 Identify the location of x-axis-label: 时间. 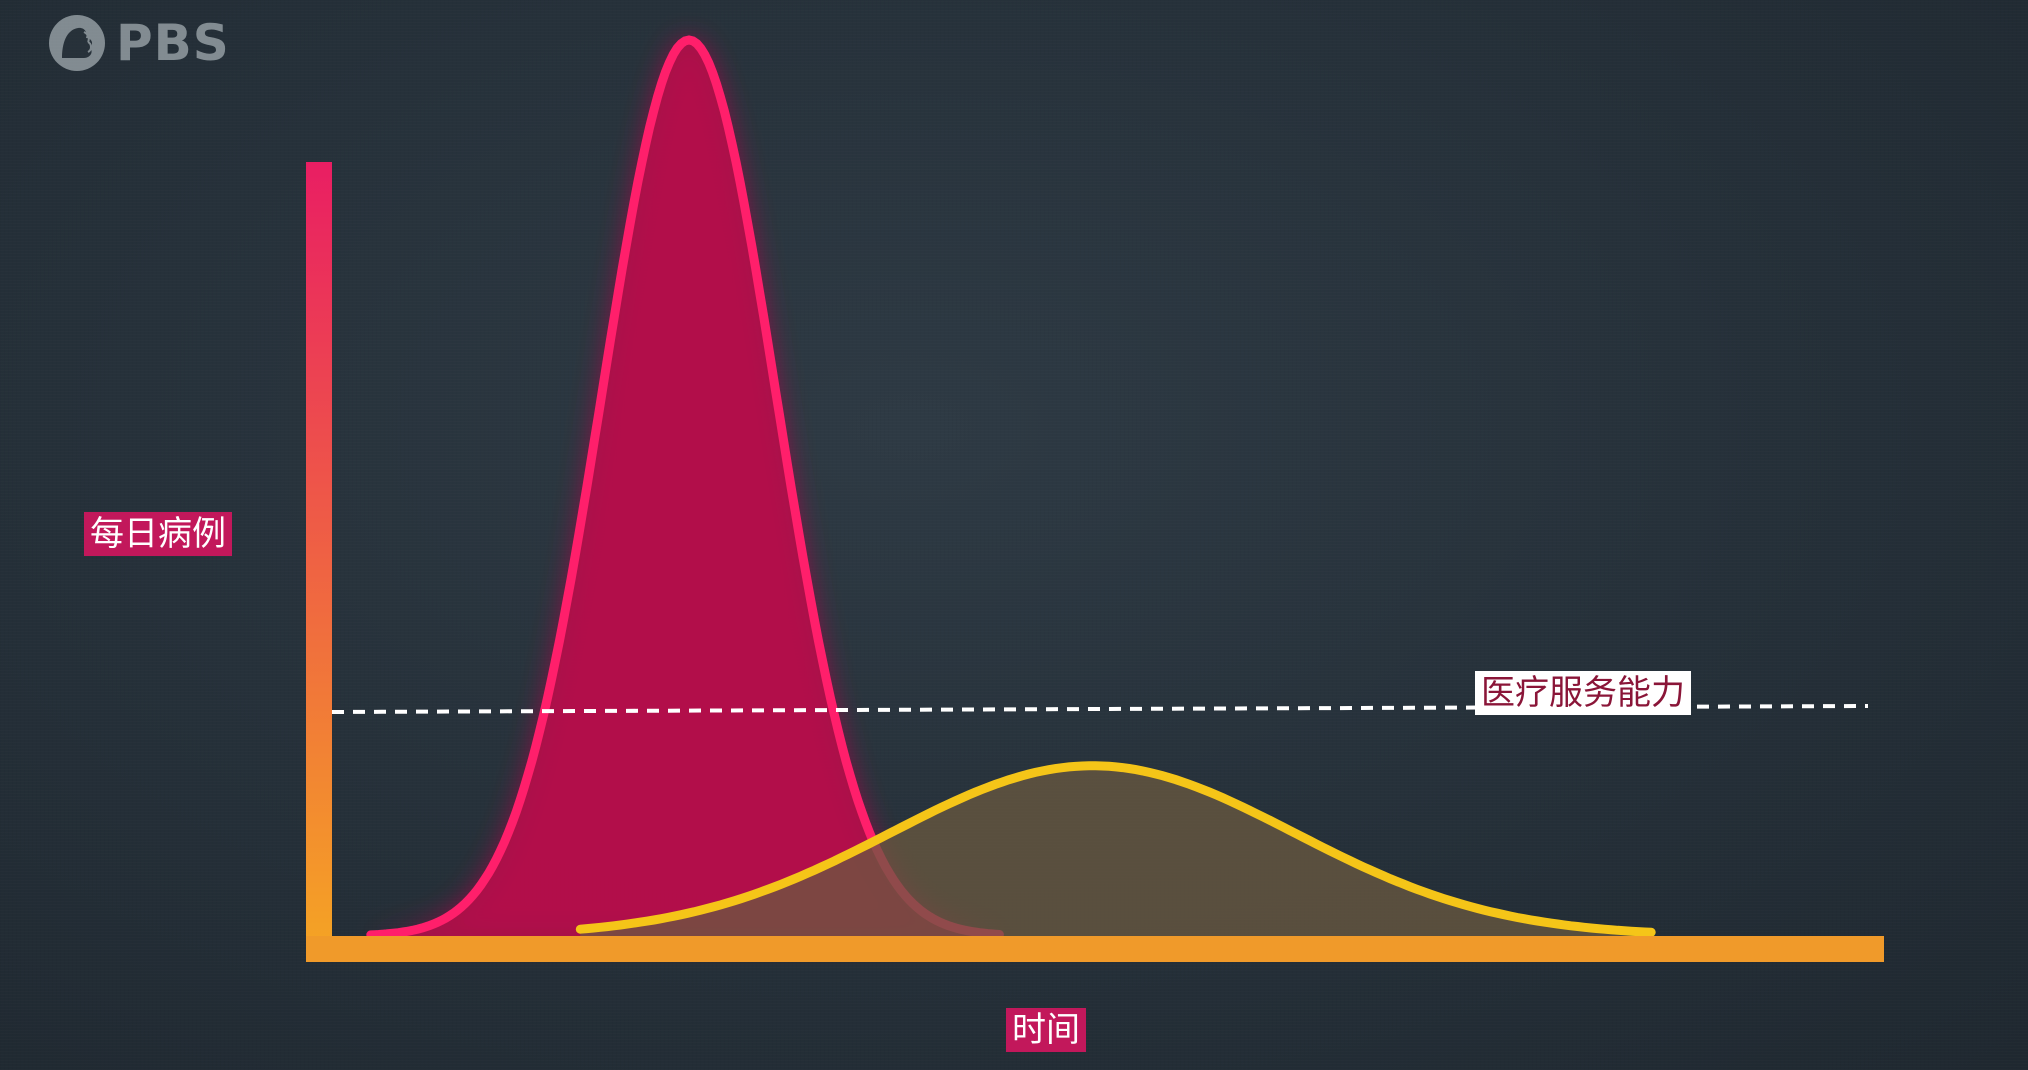
(1046, 1030).